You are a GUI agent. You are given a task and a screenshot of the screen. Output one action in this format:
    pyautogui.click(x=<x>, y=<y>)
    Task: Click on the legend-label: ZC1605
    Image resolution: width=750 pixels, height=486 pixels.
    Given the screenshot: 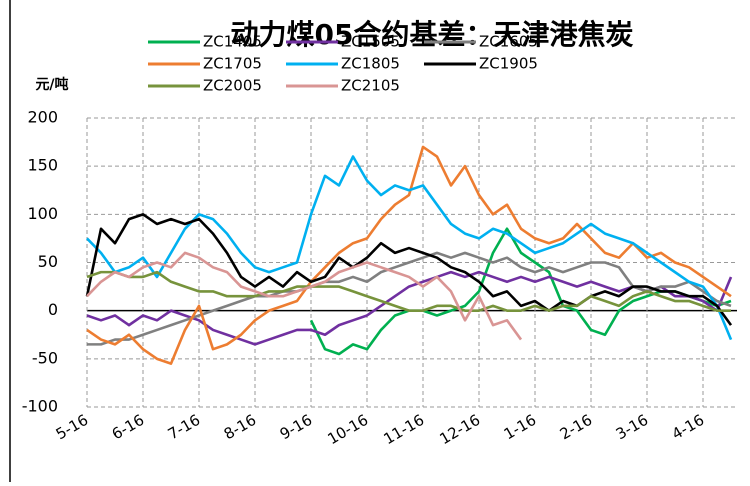 What is the action you would take?
    pyautogui.click(x=508, y=42)
    